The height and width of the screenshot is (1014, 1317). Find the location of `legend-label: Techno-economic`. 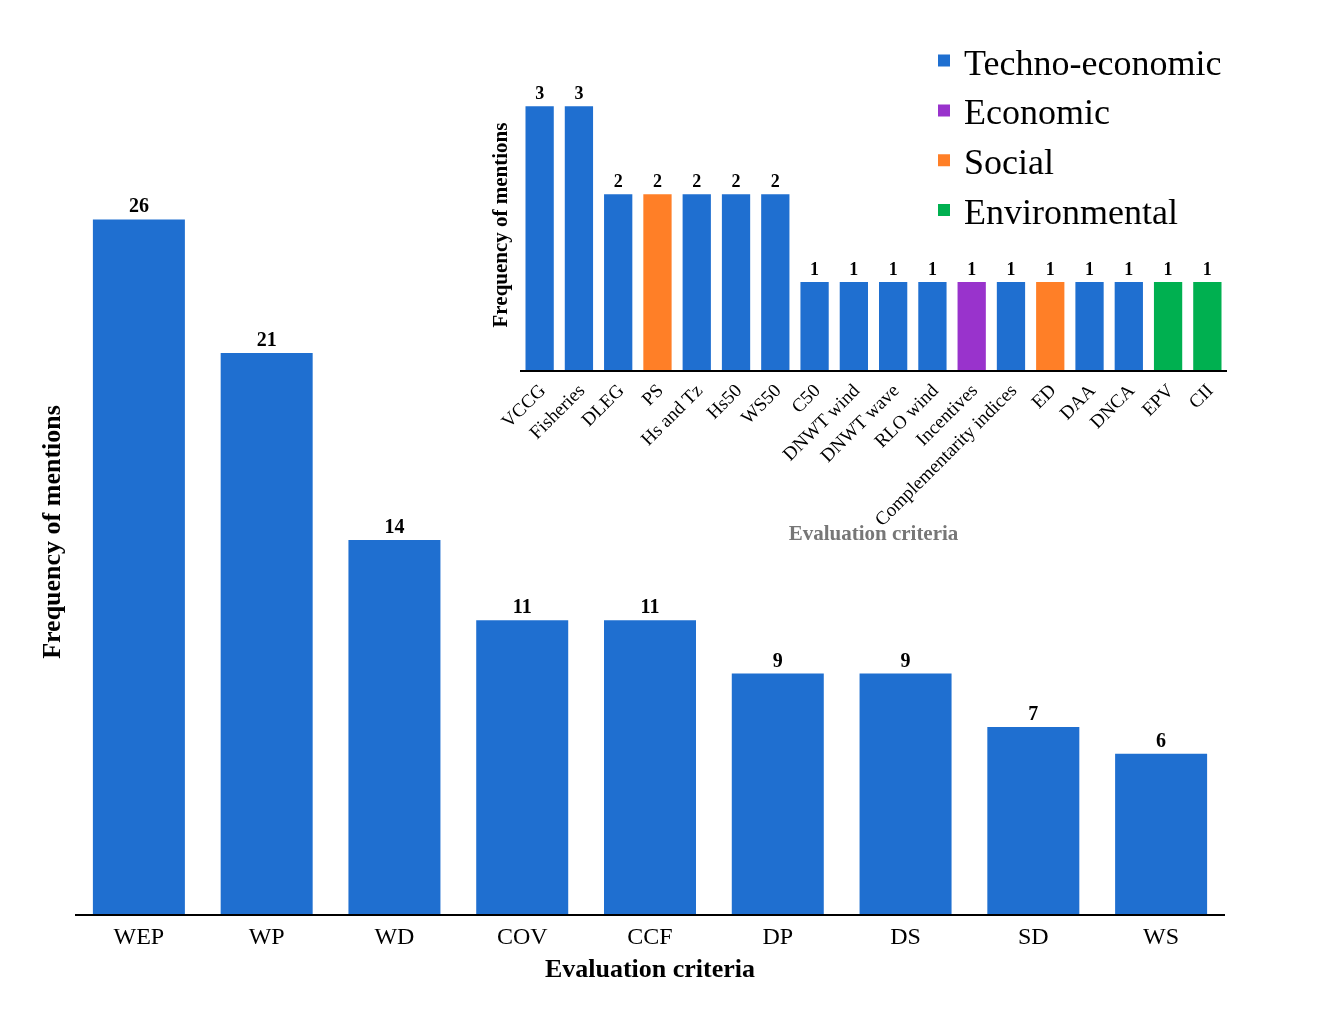

legend-label: Techno-economic is located at coordinates (1093, 62).